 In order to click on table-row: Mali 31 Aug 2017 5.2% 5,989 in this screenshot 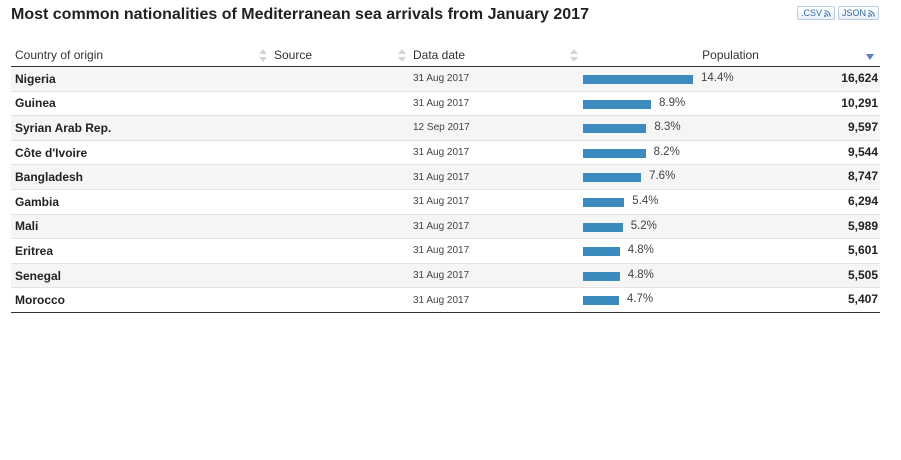, I will do `click(445, 227)`.